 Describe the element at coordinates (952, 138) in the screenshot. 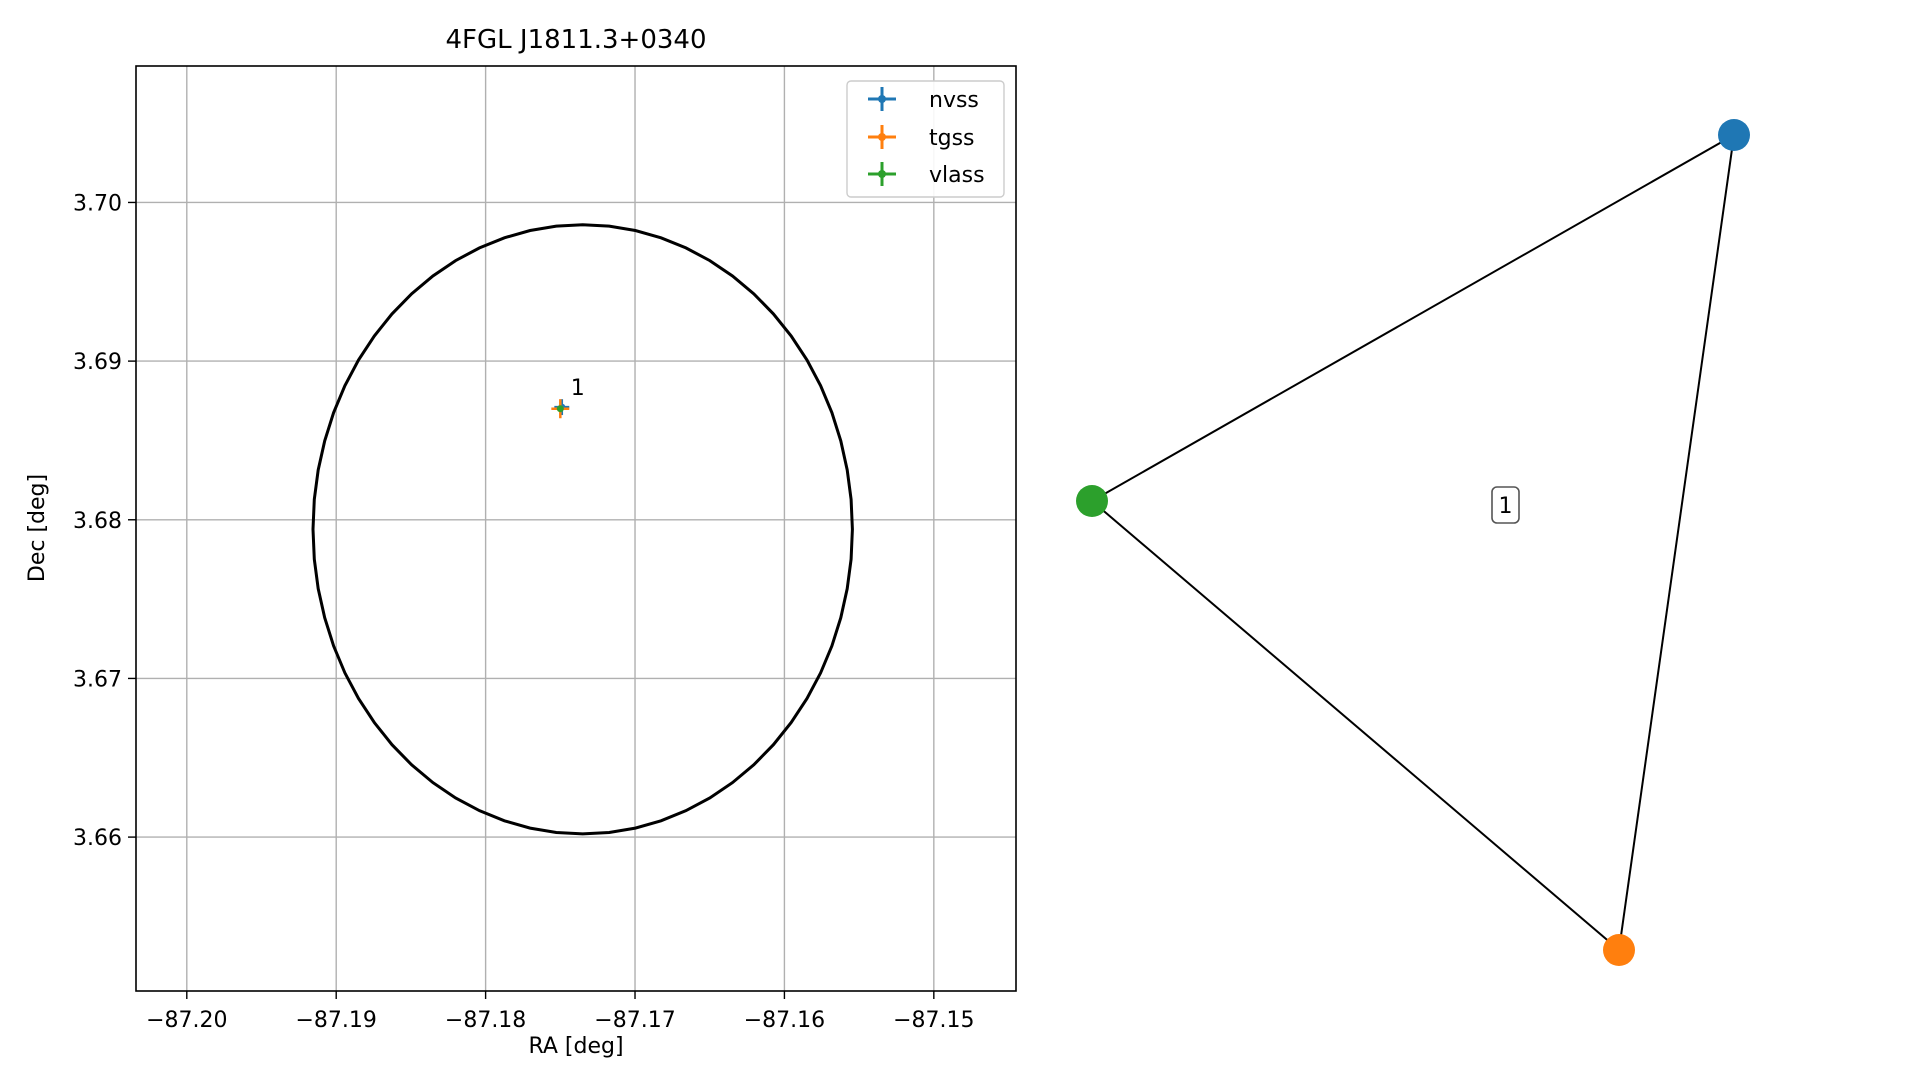

I see `legend-label-tgss: tgss` at that location.